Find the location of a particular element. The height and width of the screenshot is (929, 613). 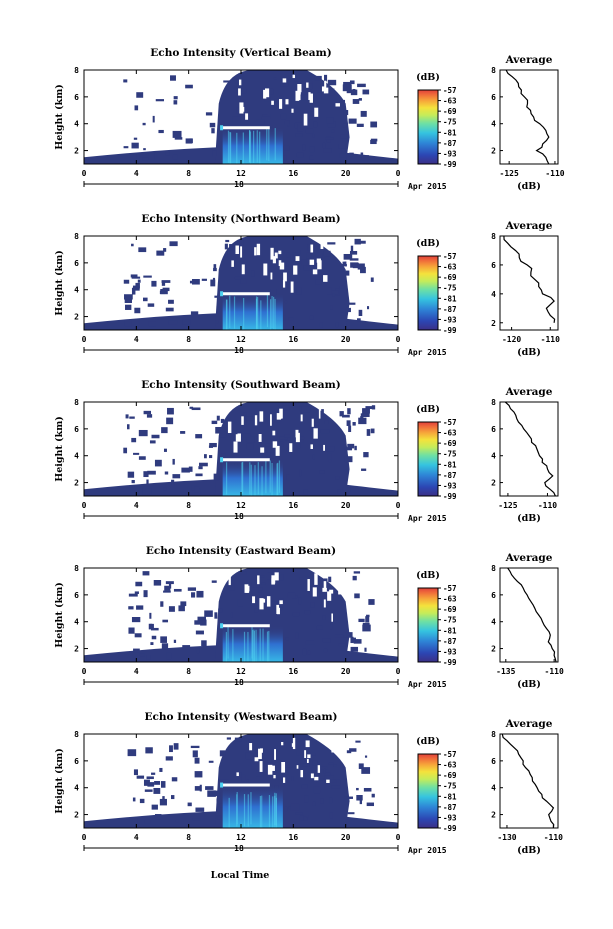

average-y-tick: 6 is located at coordinates (493, 429).